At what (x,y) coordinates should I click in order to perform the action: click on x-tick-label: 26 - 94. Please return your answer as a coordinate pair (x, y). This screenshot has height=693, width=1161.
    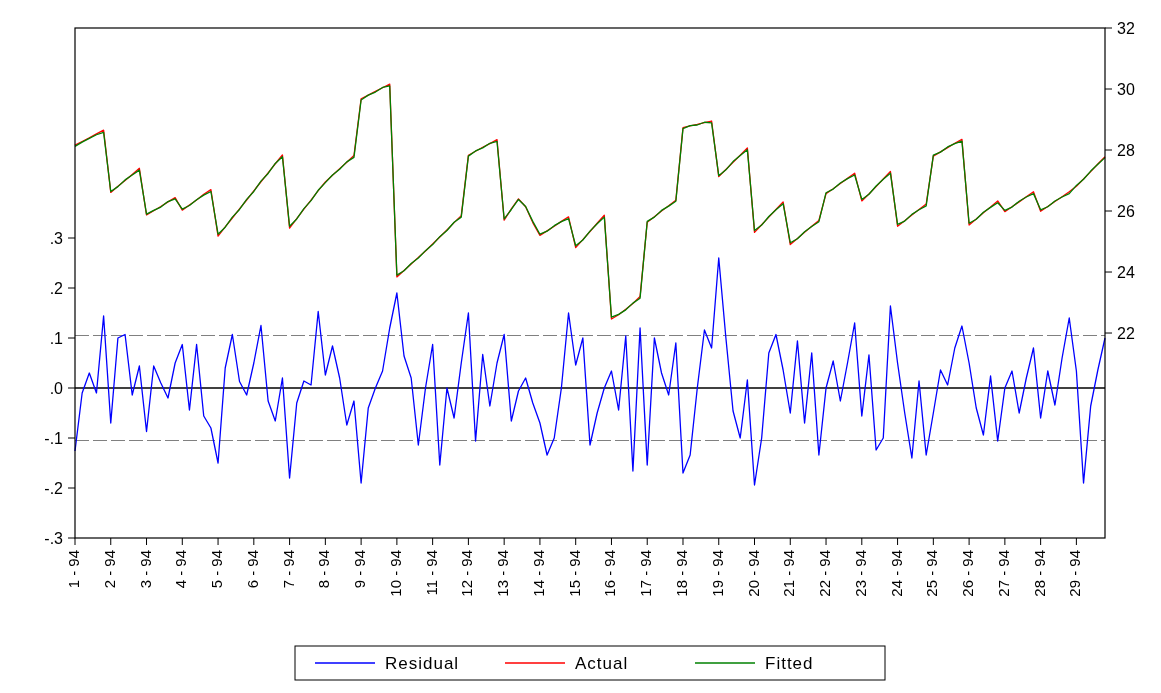
    Looking at the image, I should click on (968, 573).